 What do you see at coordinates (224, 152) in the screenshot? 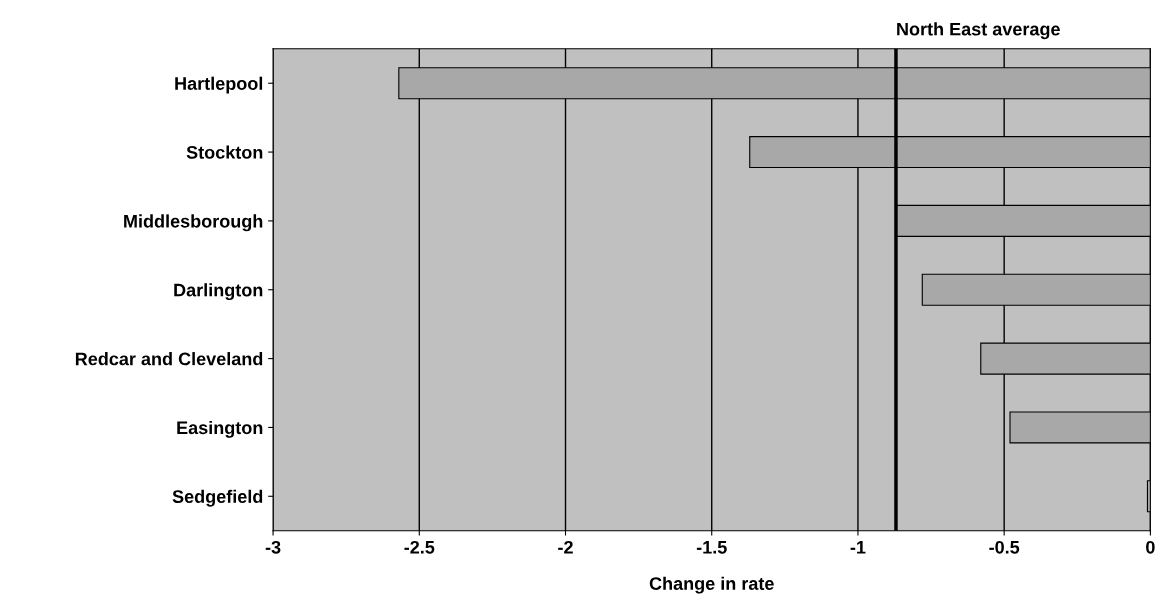
I see `y-tick-label: Stockton` at bounding box center [224, 152].